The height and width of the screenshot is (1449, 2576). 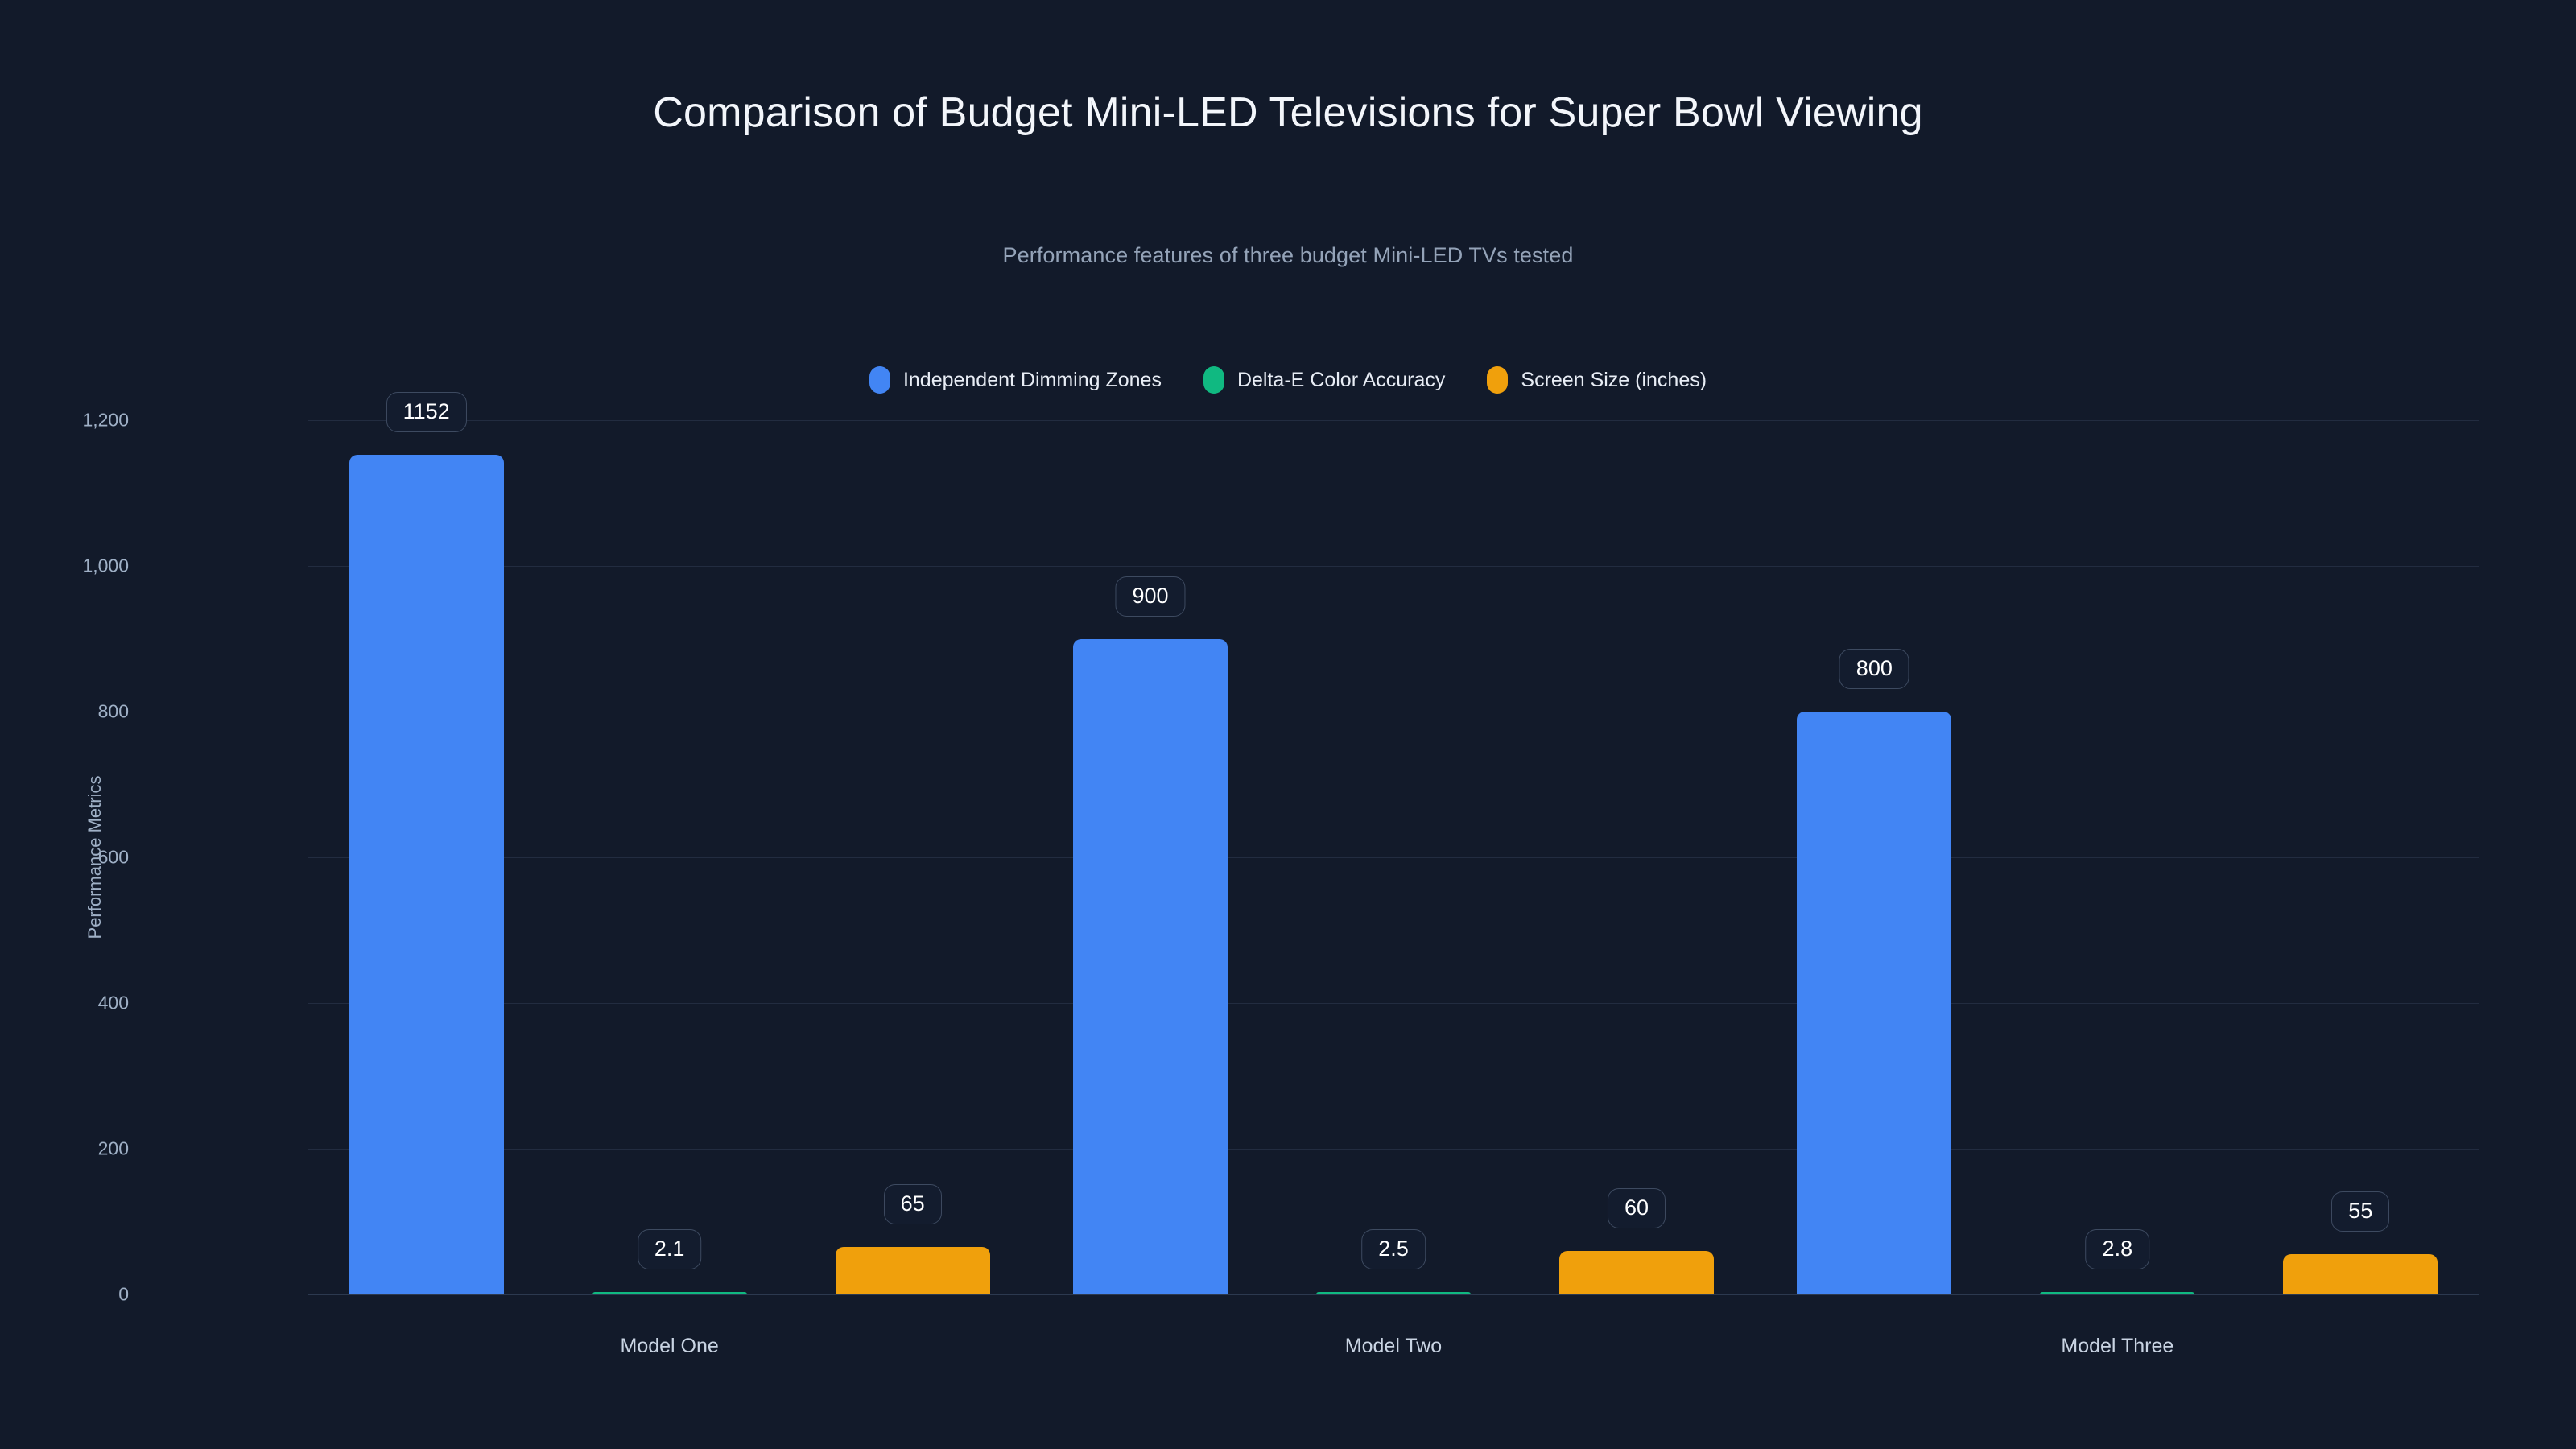 What do you see at coordinates (106, 565) in the screenshot?
I see `y-axis-tick-label: 1,000` at bounding box center [106, 565].